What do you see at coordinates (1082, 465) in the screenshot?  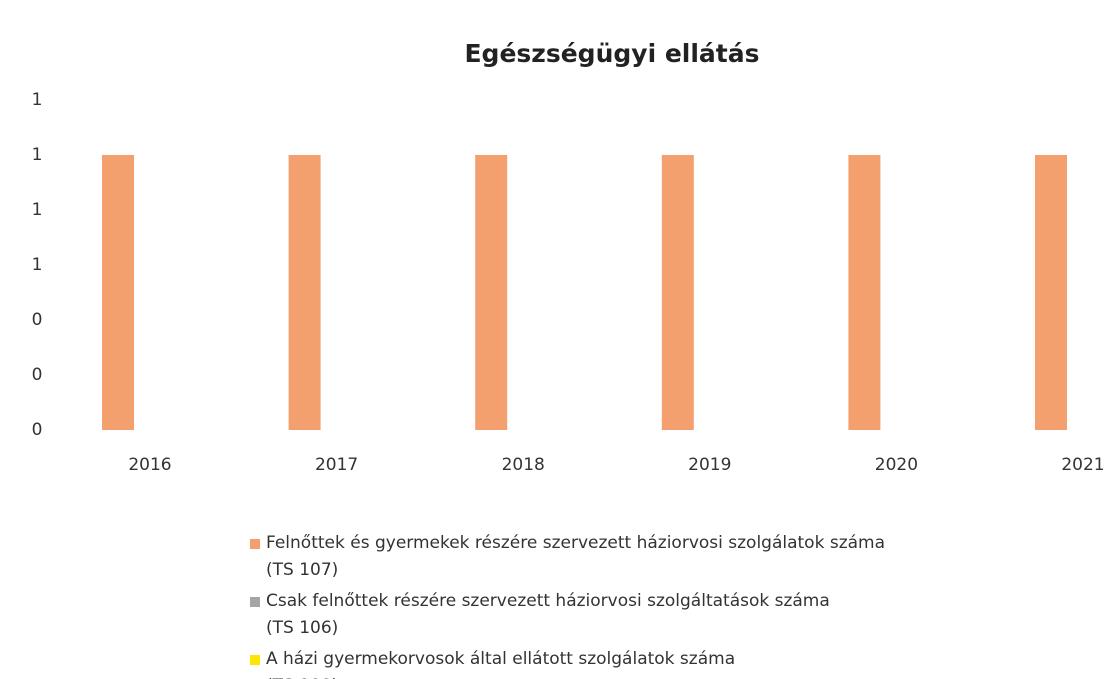 I see `x-tick-label: 2021` at bounding box center [1082, 465].